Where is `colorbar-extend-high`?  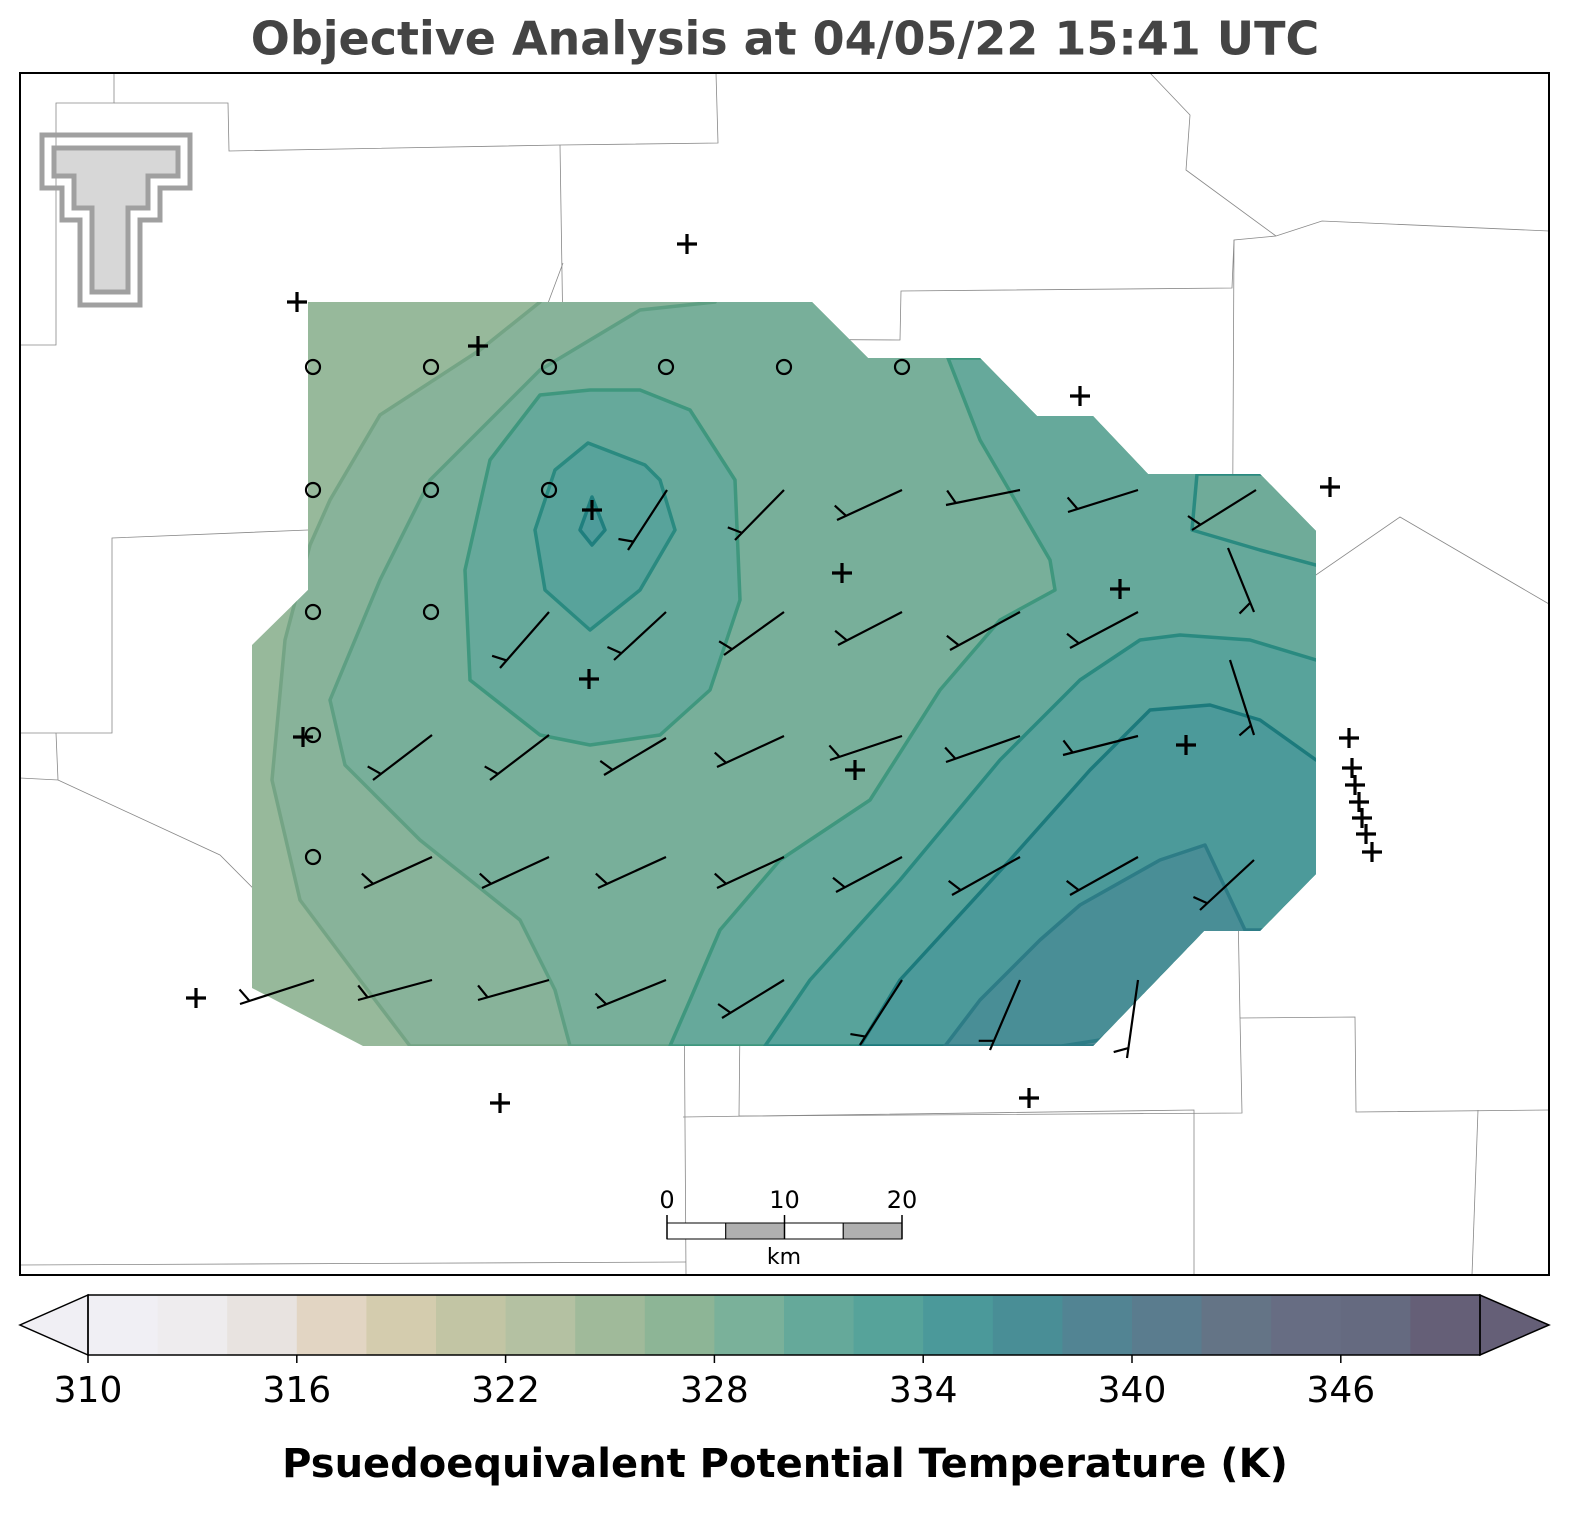 colorbar-extend-high is located at coordinates (1515, 1325).